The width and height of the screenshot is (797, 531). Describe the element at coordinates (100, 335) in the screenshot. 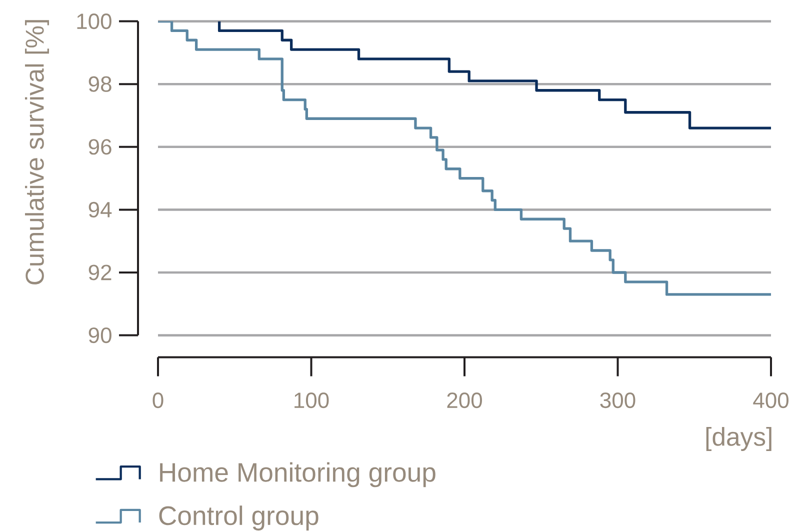

I see `y-tick-label: 90` at that location.